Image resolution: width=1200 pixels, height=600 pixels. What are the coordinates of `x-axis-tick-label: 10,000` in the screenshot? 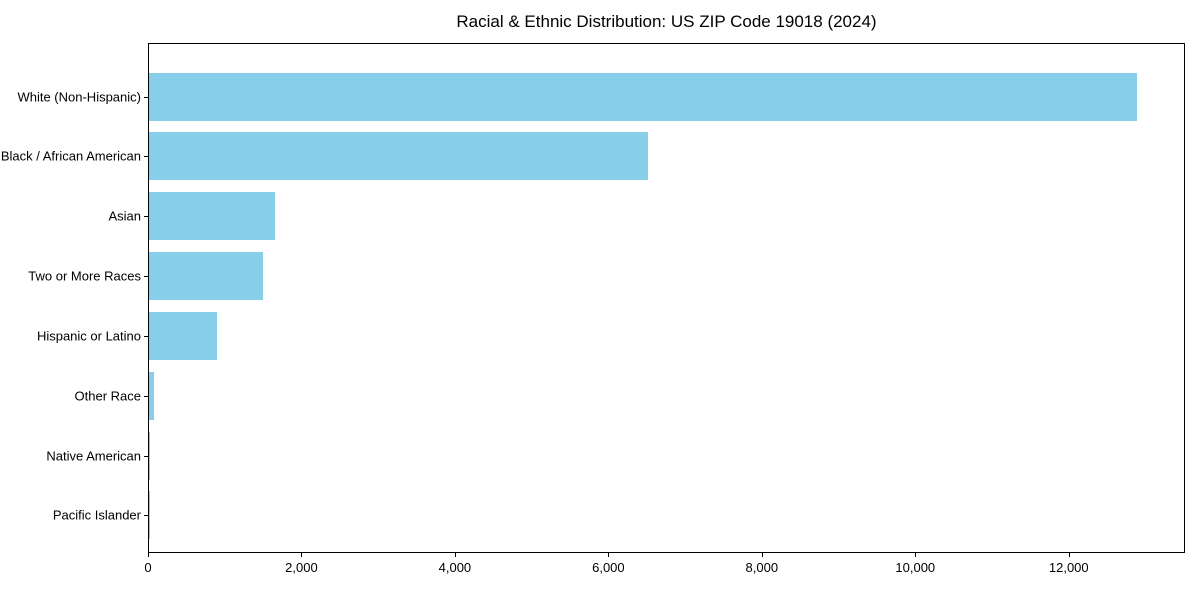 It's located at (915, 567).